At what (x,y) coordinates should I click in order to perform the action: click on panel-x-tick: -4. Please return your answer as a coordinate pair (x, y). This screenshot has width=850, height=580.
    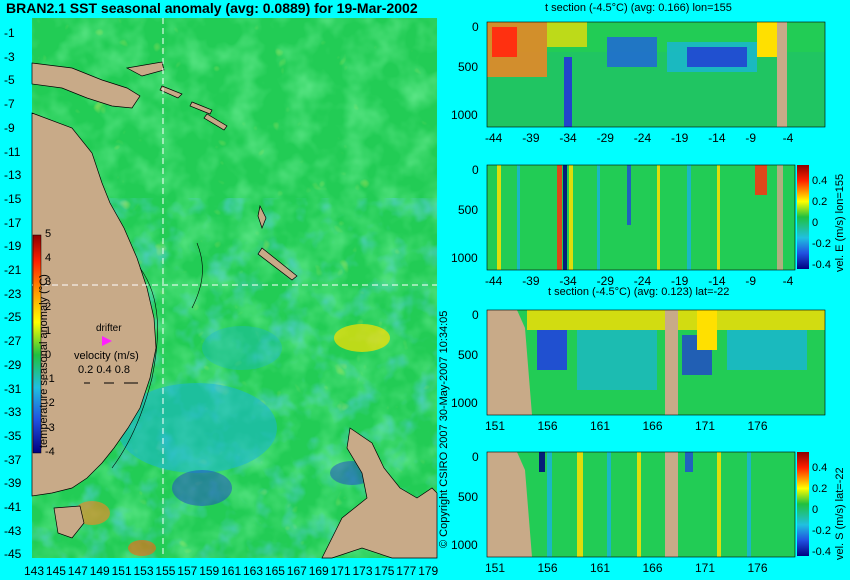
    Looking at the image, I should click on (788, 281).